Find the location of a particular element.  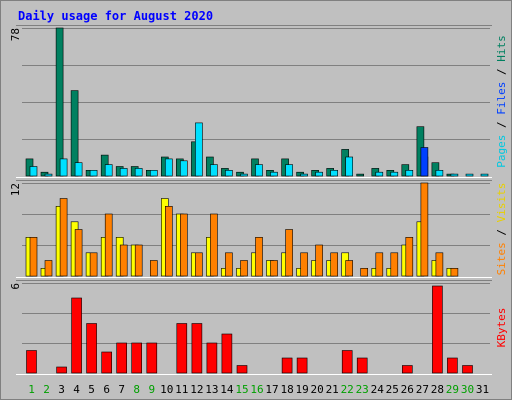

x-tick-label-day-17: 17 is located at coordinates (271, 389).